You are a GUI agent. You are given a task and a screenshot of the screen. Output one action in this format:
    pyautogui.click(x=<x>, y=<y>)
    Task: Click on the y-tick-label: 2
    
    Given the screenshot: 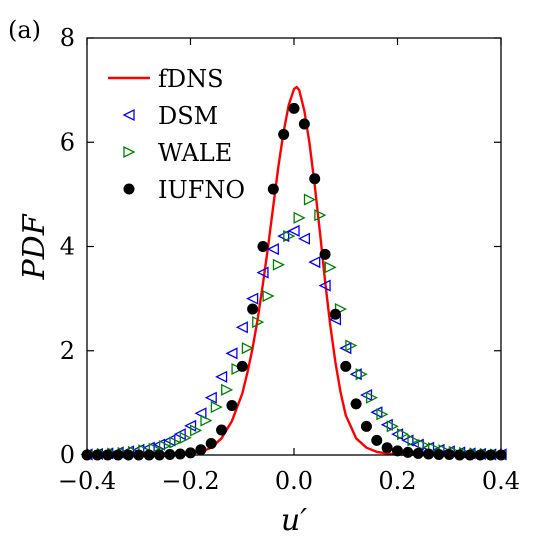 What is the action you would take?
    pyautogui.click(x=67, y=351)
    